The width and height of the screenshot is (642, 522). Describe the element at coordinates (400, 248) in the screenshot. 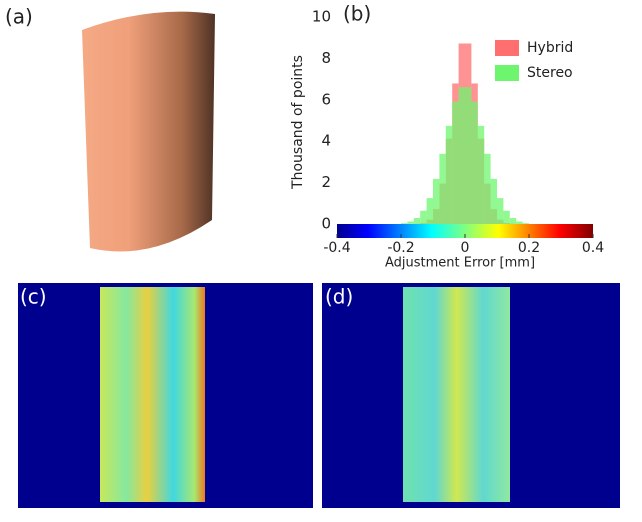

I see `x-tick-label: -0.2` at that location.